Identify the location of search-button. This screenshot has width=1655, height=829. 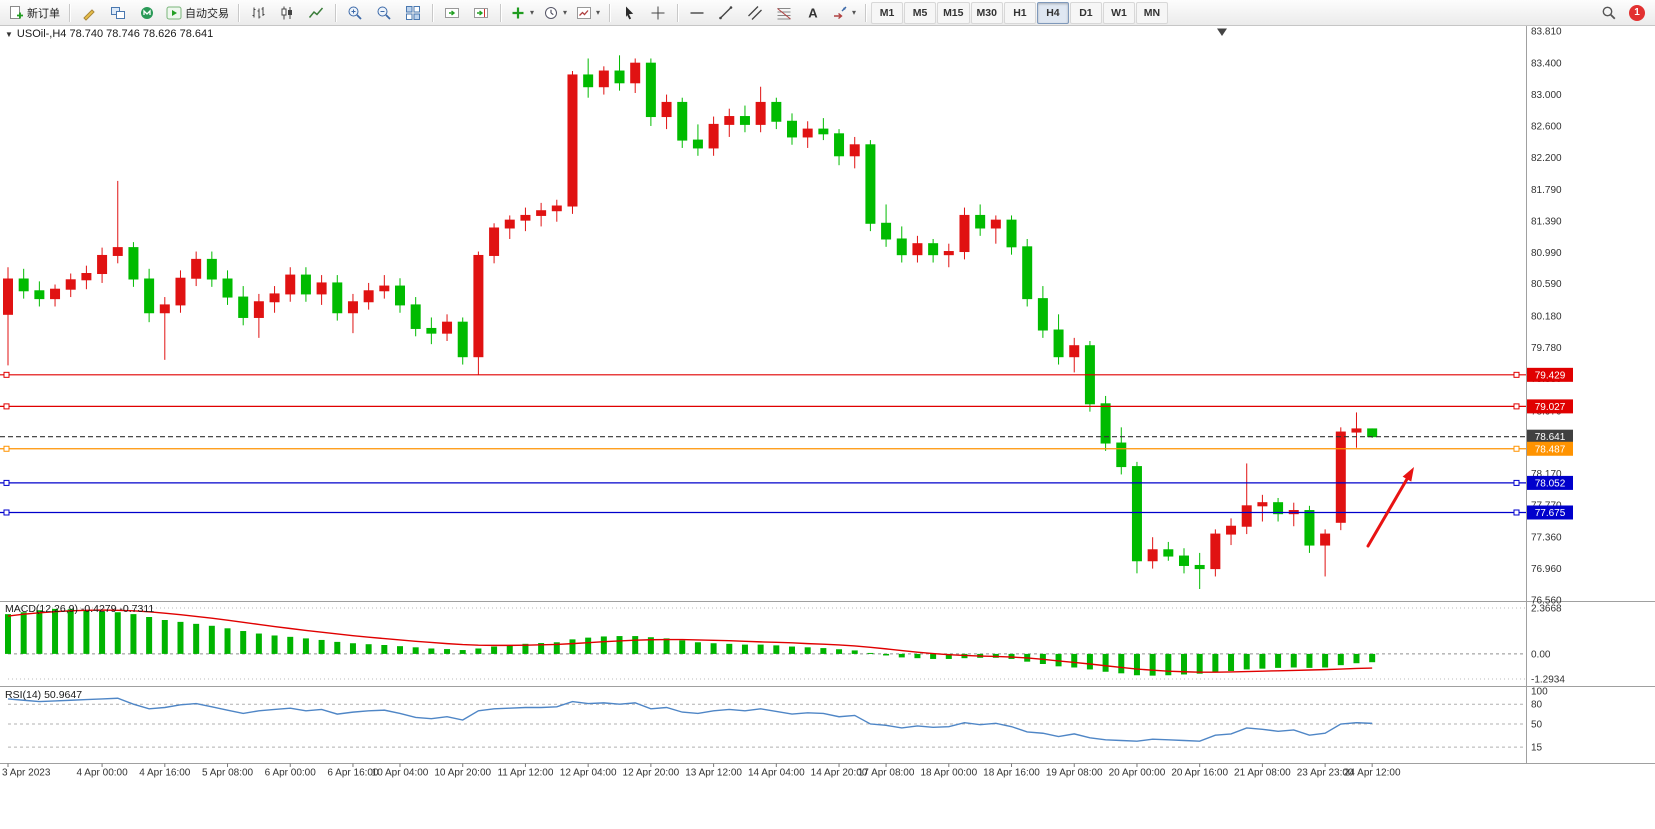
(1609, 13).